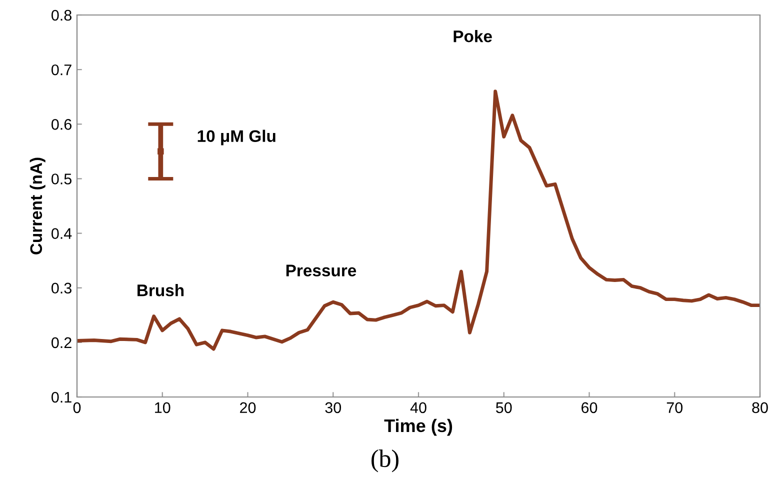  What do you see at coordinates (590, 408) in the screenshot?
I see `x-tick-label: 60` at bounding box center [590, 408].